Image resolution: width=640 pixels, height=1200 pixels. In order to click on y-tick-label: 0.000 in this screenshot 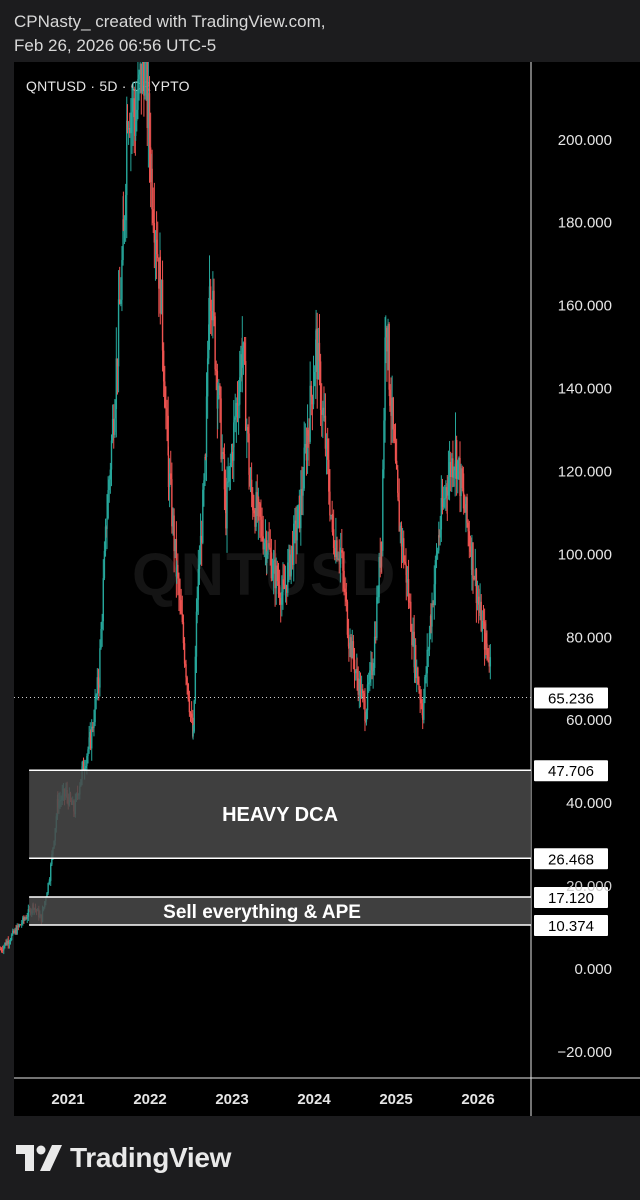, I will do `click(593, 969)`.